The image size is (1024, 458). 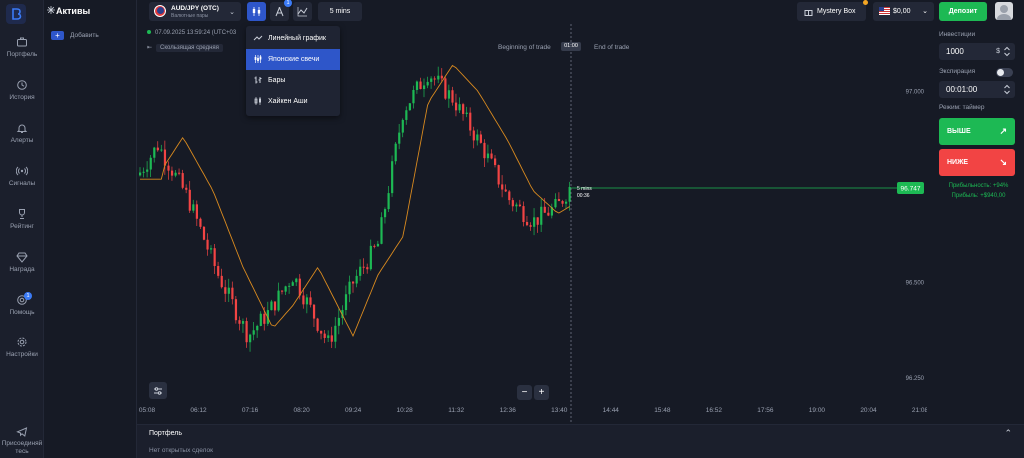 I want to click on x-tick-label: 09:24, so click(x=353, y=410).